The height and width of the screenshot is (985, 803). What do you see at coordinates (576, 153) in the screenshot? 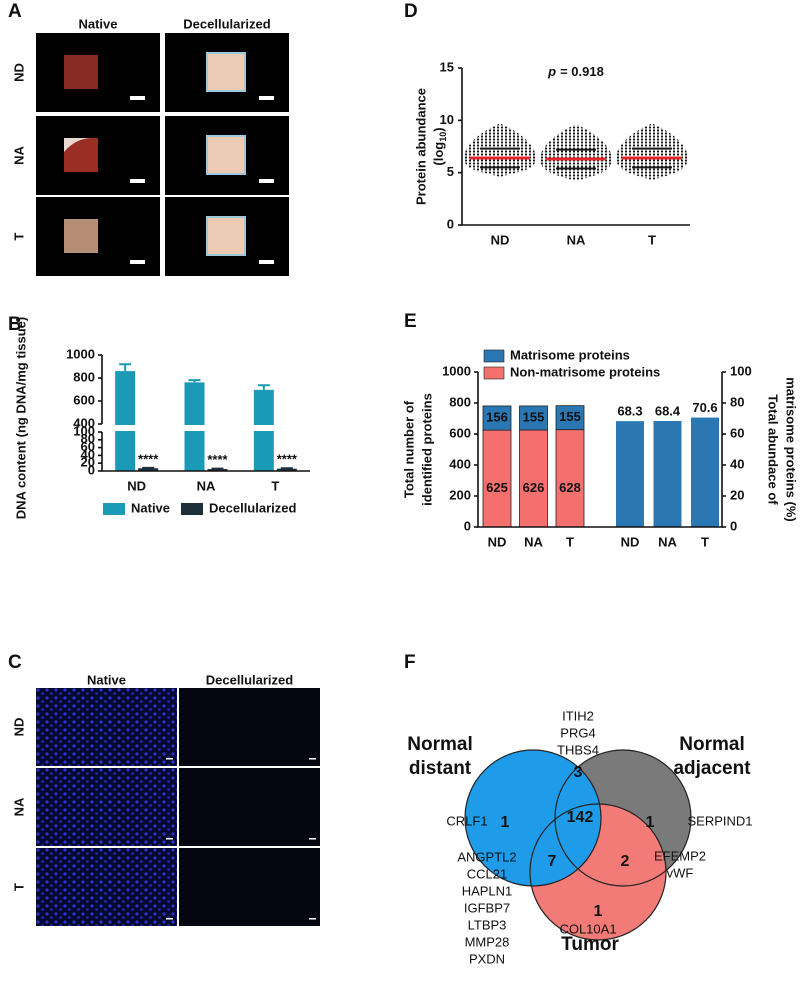
I see `data-swarm` at bounding box center [576, 153].